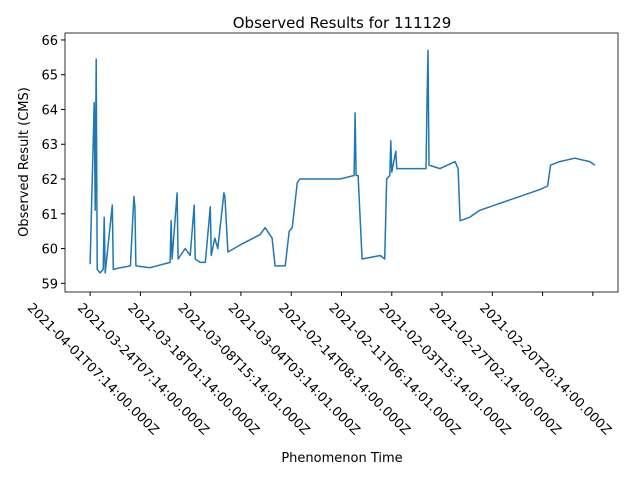  What do you see at coordinates (49, 145) in the screenshot?
I see `y-tick-label: 63` at bounding box center [49, 145].